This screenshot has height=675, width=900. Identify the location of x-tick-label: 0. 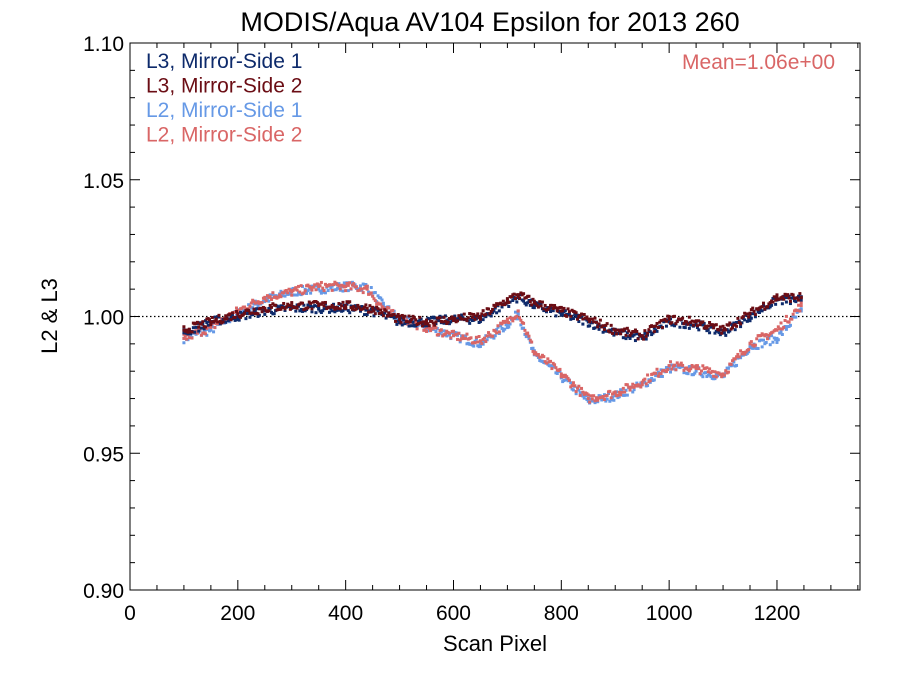
(130, 613).